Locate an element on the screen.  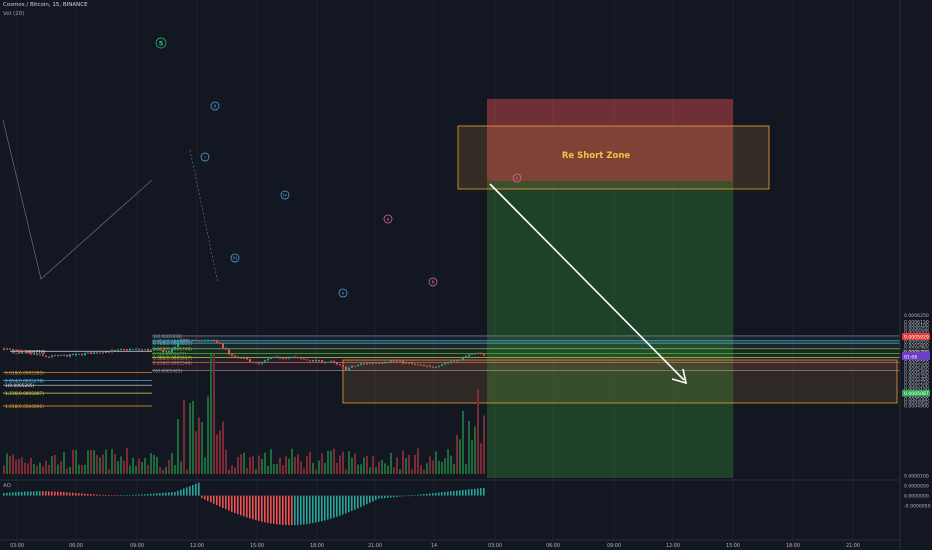
ao-tick-label: 0.0000000 is located at coordinates (916, 496).